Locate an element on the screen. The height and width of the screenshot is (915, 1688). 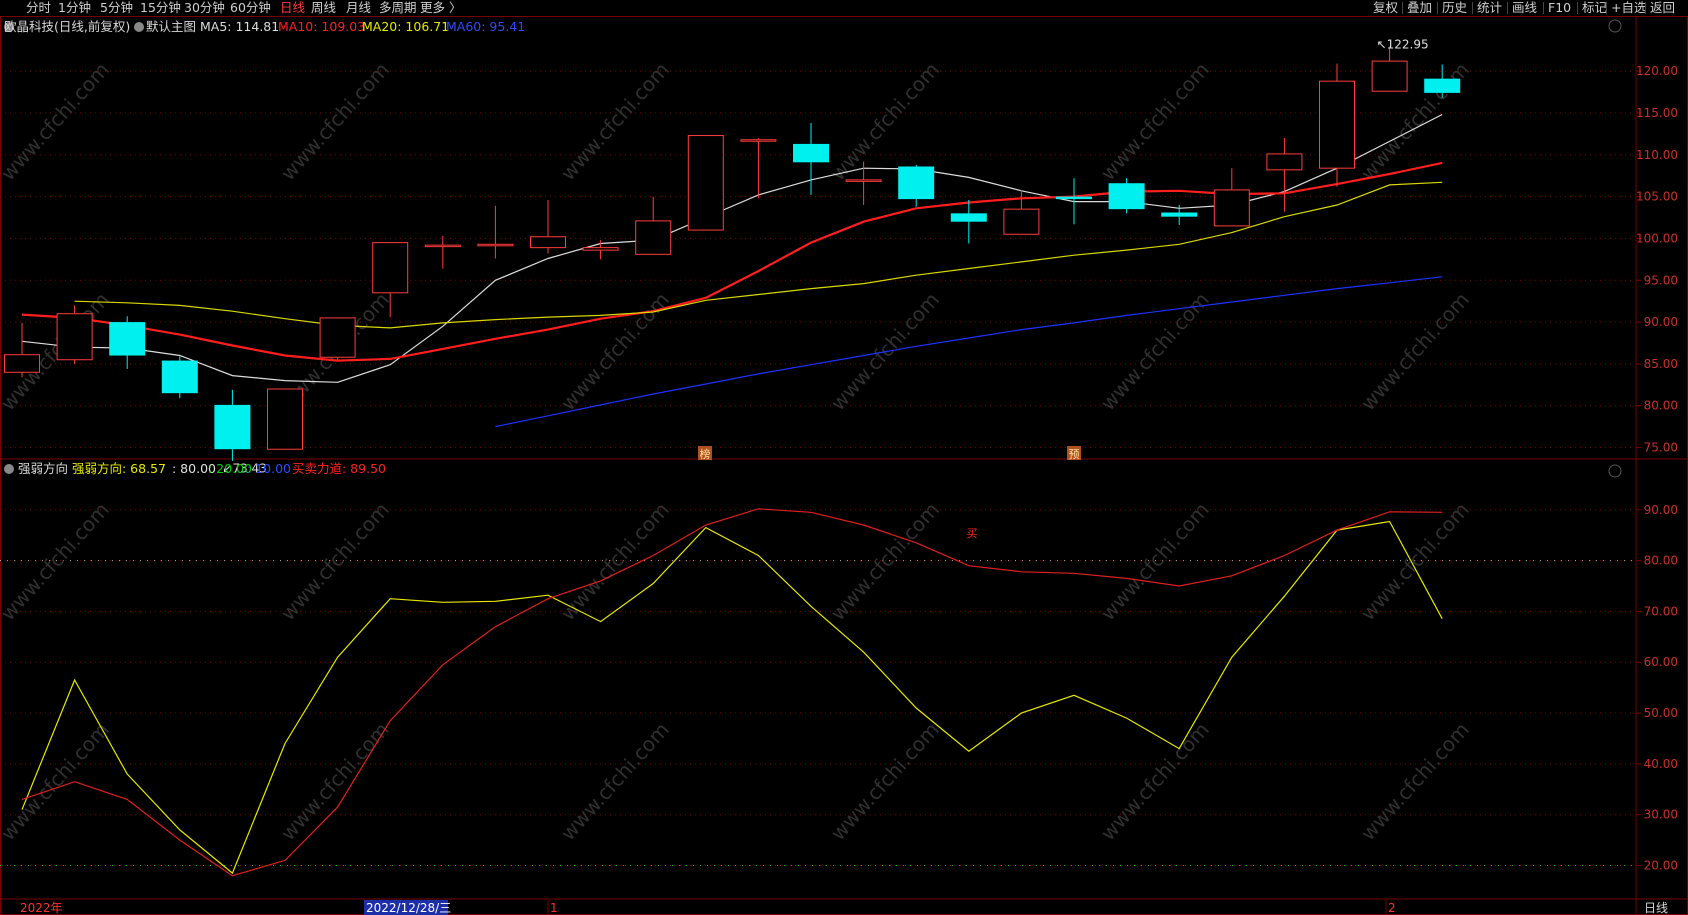
ma20-label: MA20: 106.71 is located at coordinates (405, 26).